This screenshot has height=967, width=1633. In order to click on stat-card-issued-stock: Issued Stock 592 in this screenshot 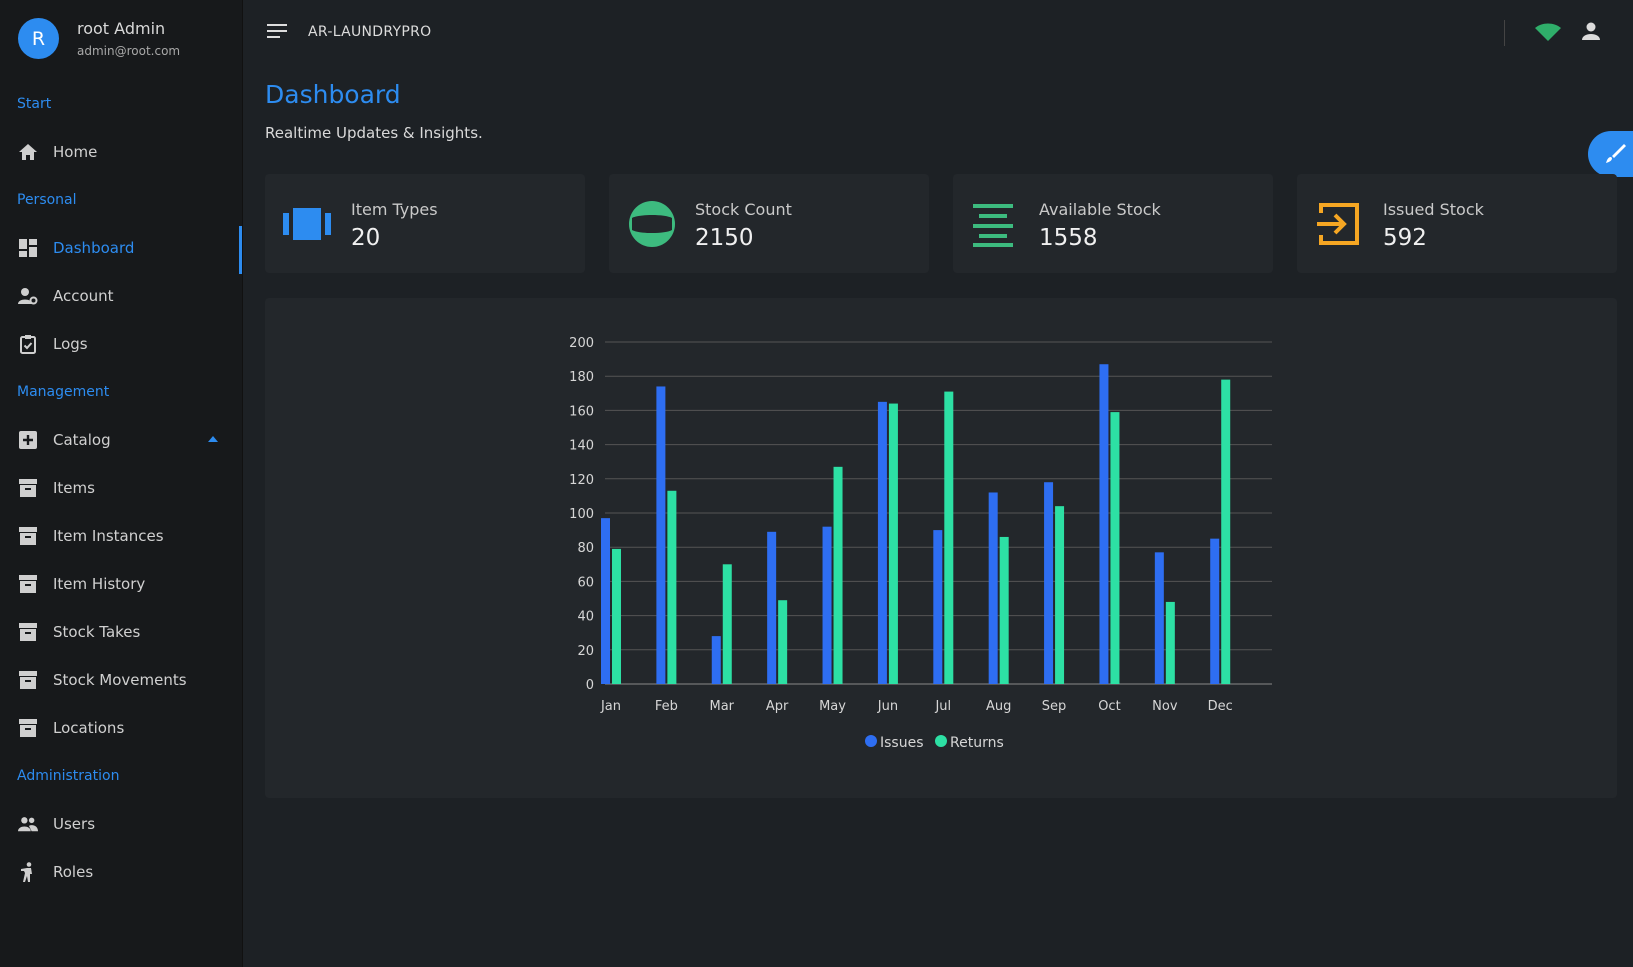, I will do `click(1457, 223)`.